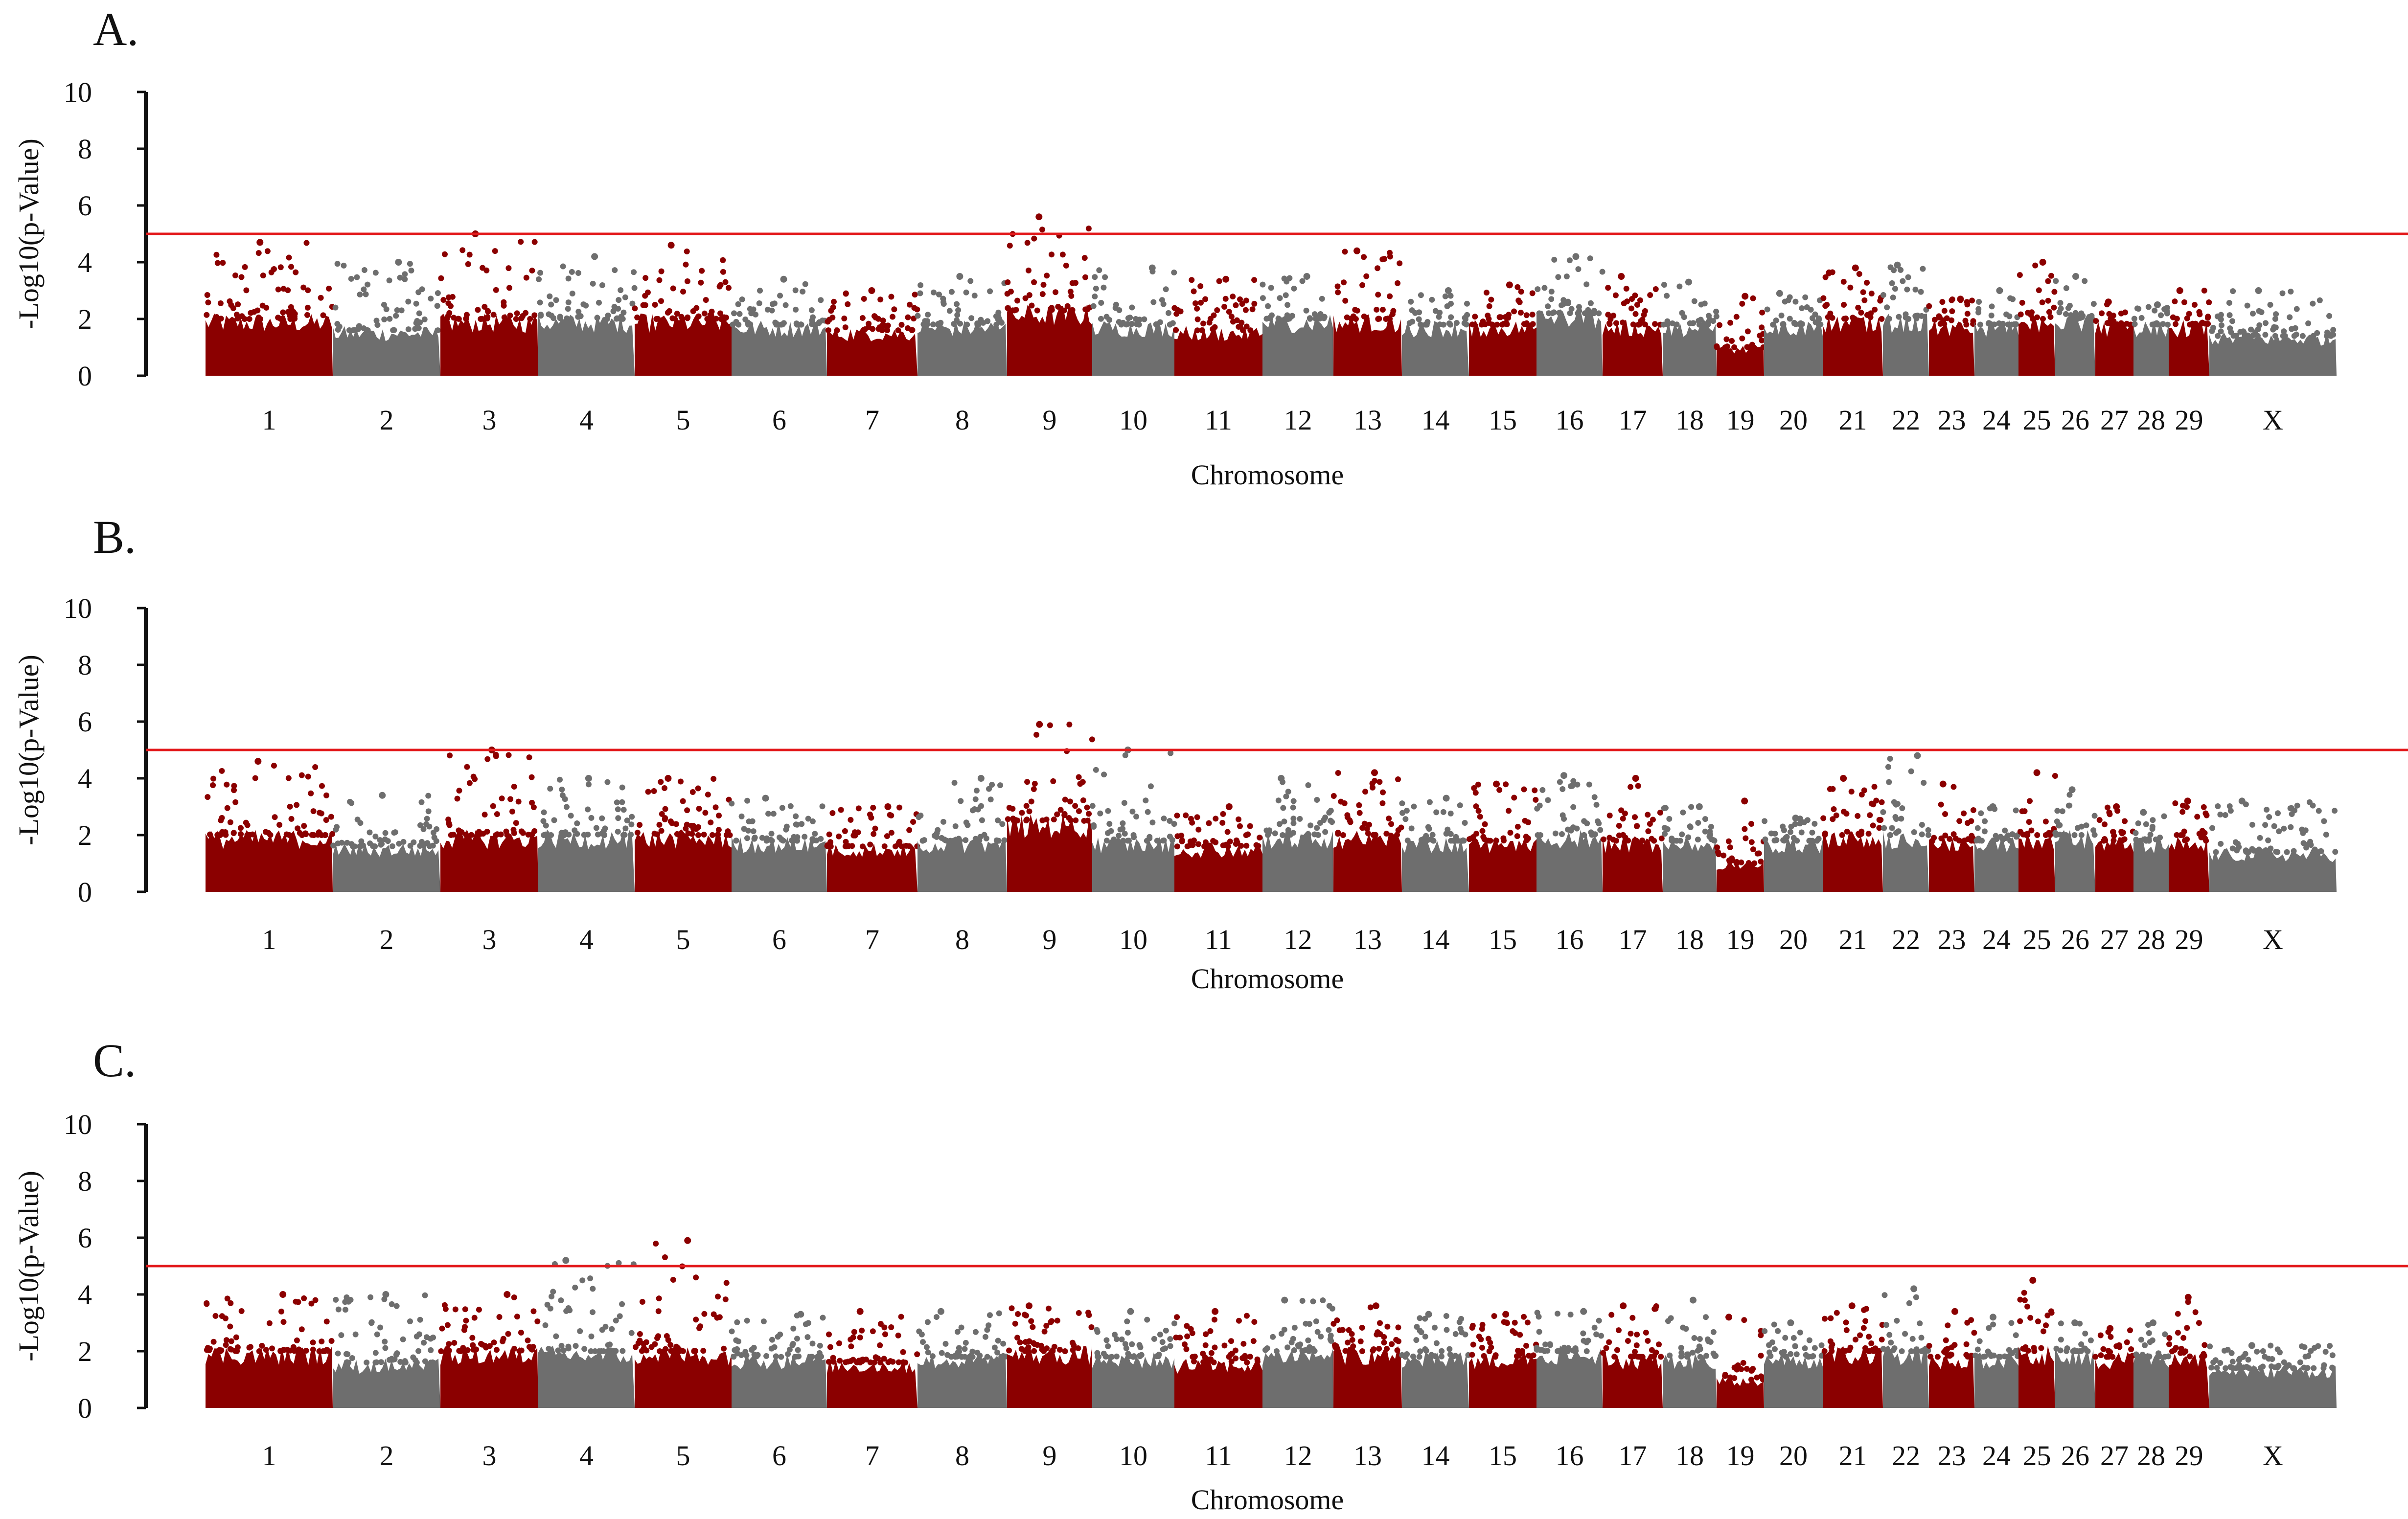  Describe the element at coordinates (1436, 420) in the screenshot. I see `chromosome-label: 14` at that location.